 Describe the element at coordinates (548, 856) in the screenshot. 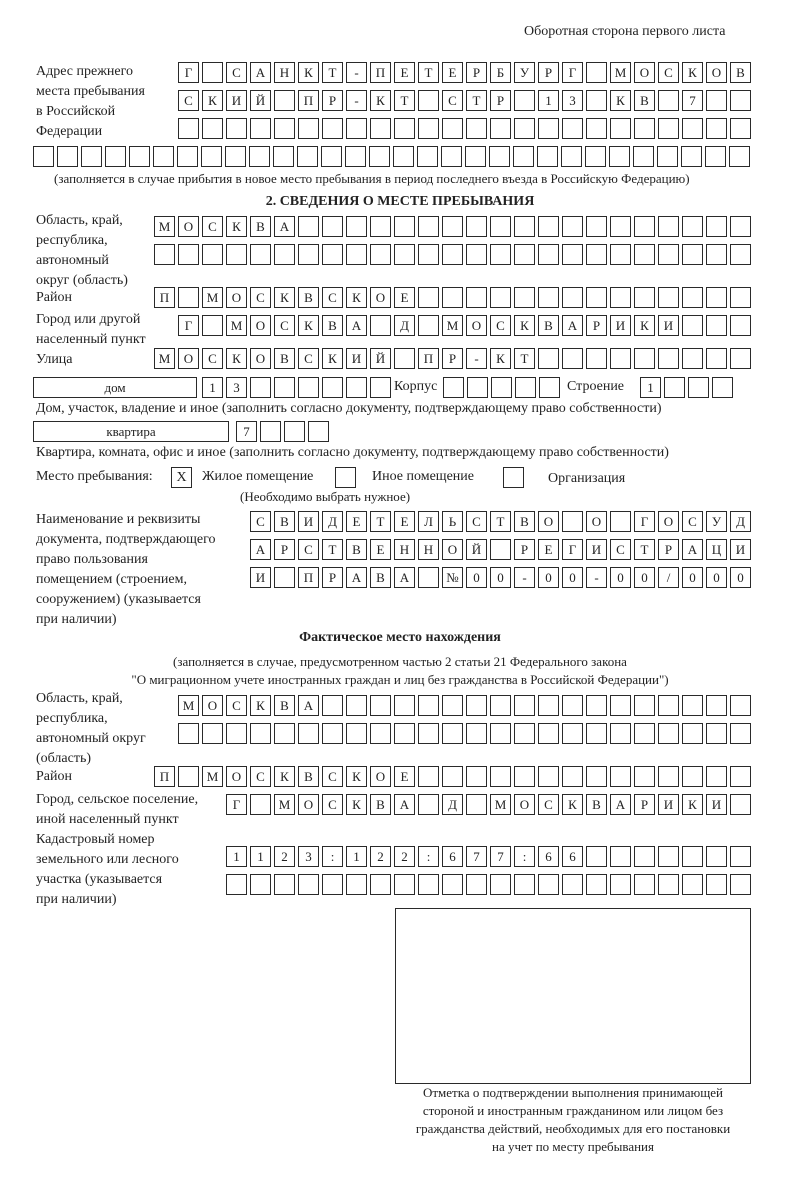

I see `char-cell: 6` at that location.